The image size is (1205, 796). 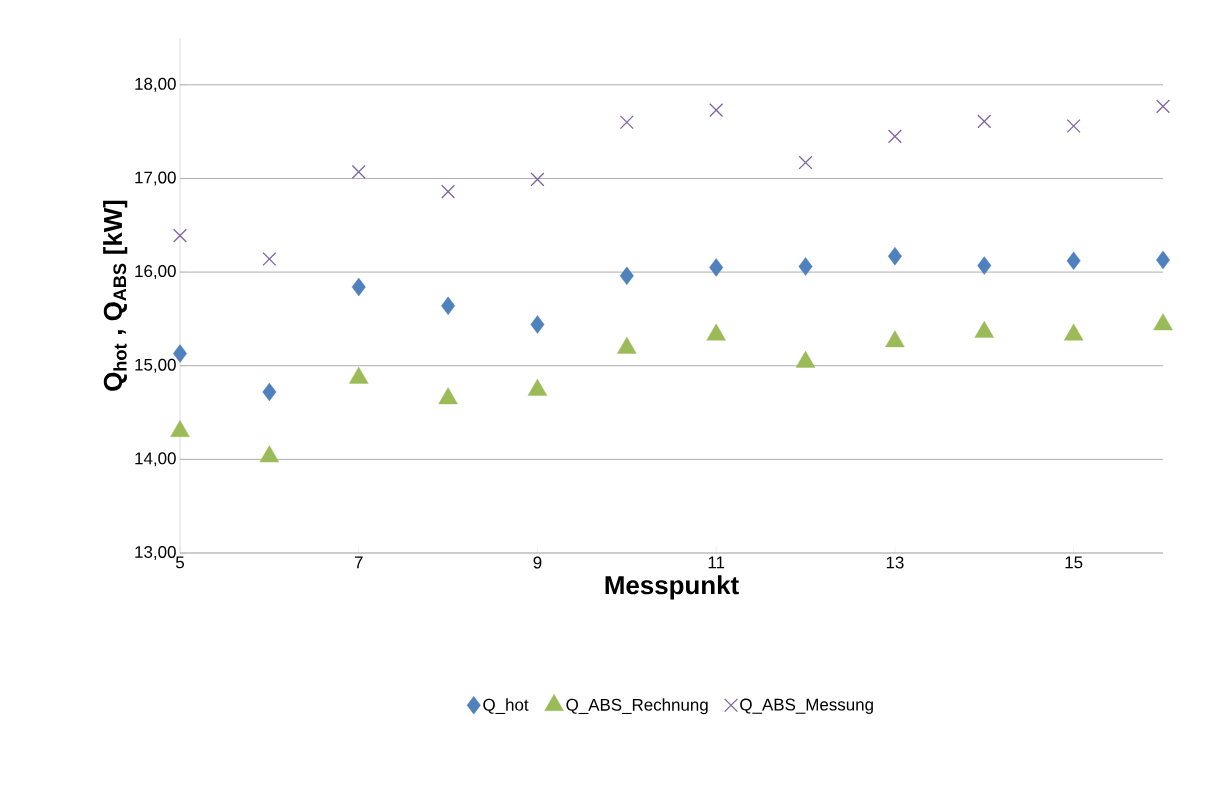 What do you see at coordinates (716, 562) in the screenshot?
I see `x-tick-label: 11` at bounding box center [716, 562].